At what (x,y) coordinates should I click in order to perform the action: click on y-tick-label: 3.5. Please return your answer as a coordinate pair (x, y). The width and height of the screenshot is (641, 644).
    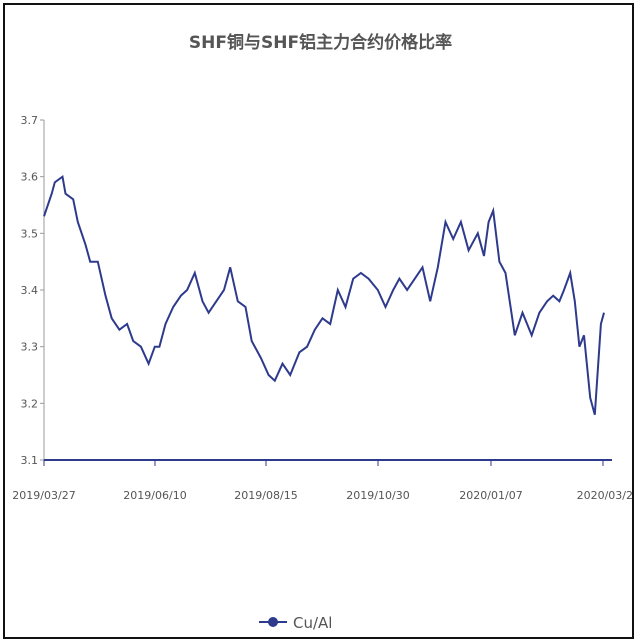
    Looking at the image, I should click on (30, 233).